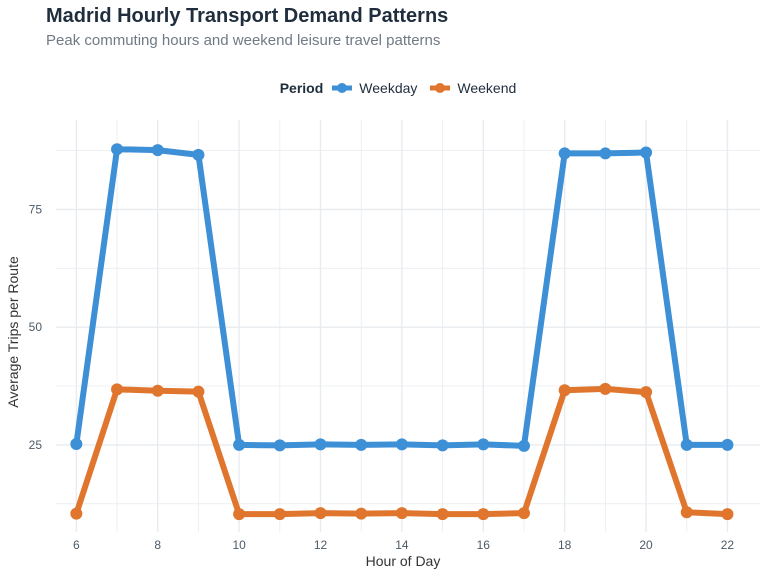 This screenshot has height=576, width=768. What do you see at coordinates (388, 88) in the screenshot?
I see `legend-label-weekday: Weekday` at bounding box center [388, 88].